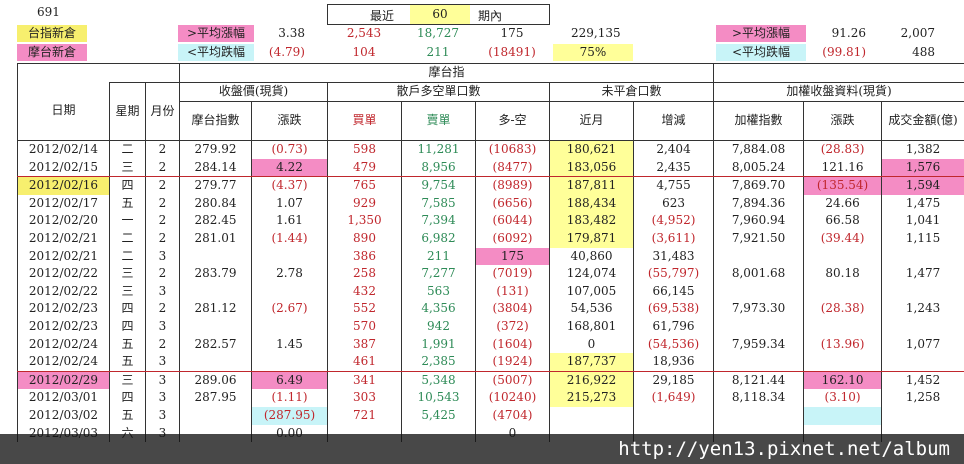 The height and width of the screenshot is (464, 964). What do you see at coordinates (63, 274) in the screenshot?
I see `cell-date: 2012/02/22` at bounding box center [63, 274].